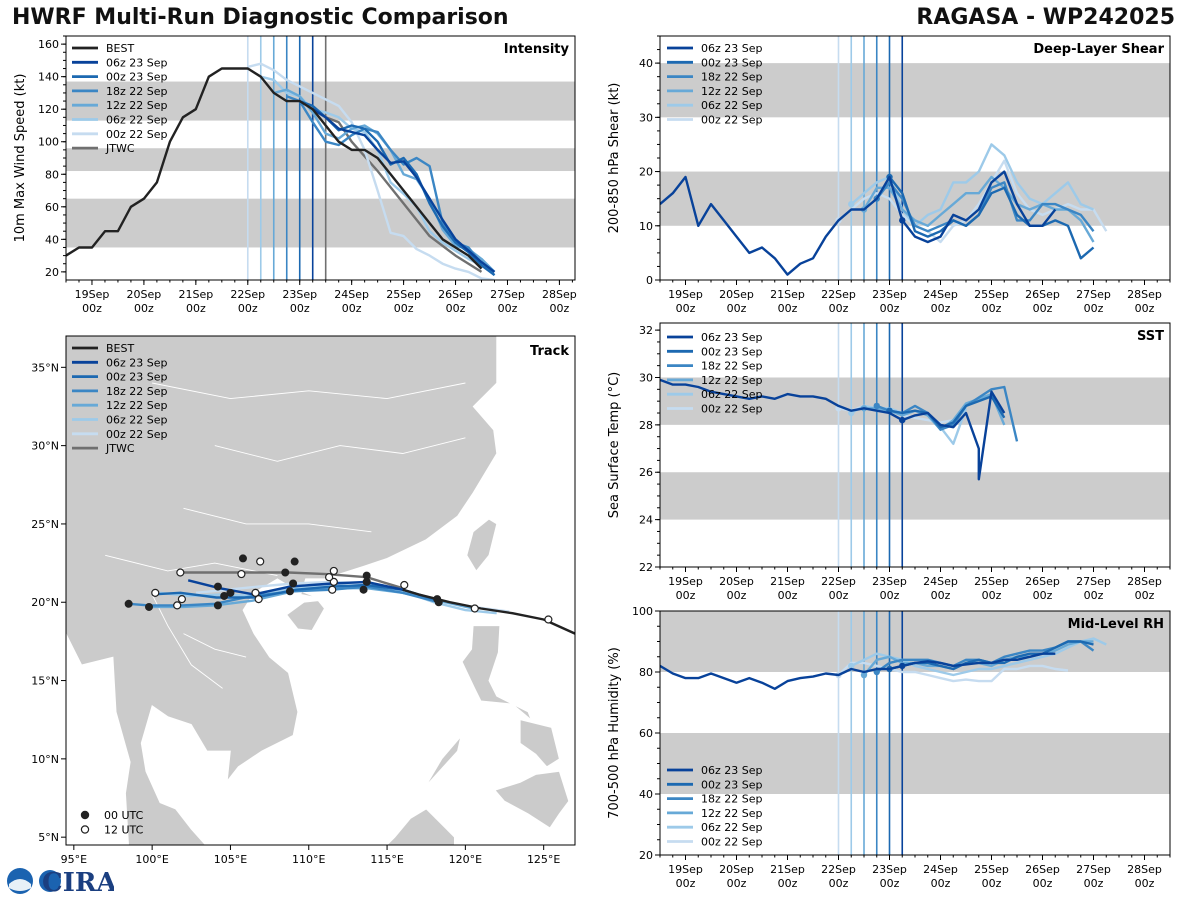 This screenshot has height=900, width=1200. Describe the element at coordinates (736, 294) in the screenshot. I see `x-tick-label: 20Sep` at that location.